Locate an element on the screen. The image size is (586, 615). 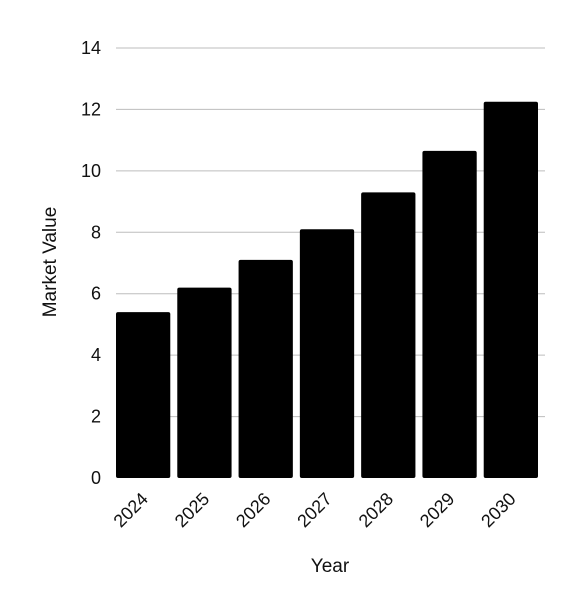
bar-2030 is located at coordinates (510, 289).